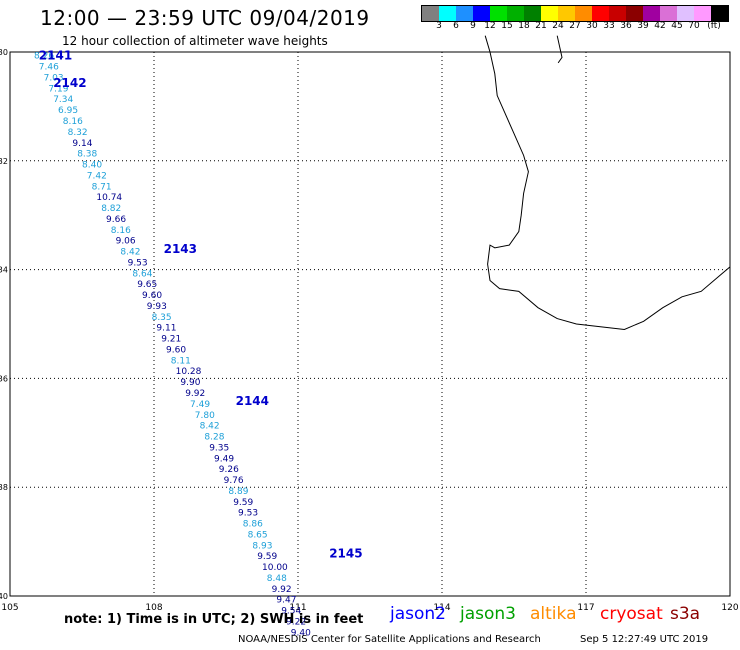 Image resolution: width=740 pixels, height=650 pixels. I want to click on timestamp: Sep 5 12:27:49 UTC 2019, so click(644, 639).